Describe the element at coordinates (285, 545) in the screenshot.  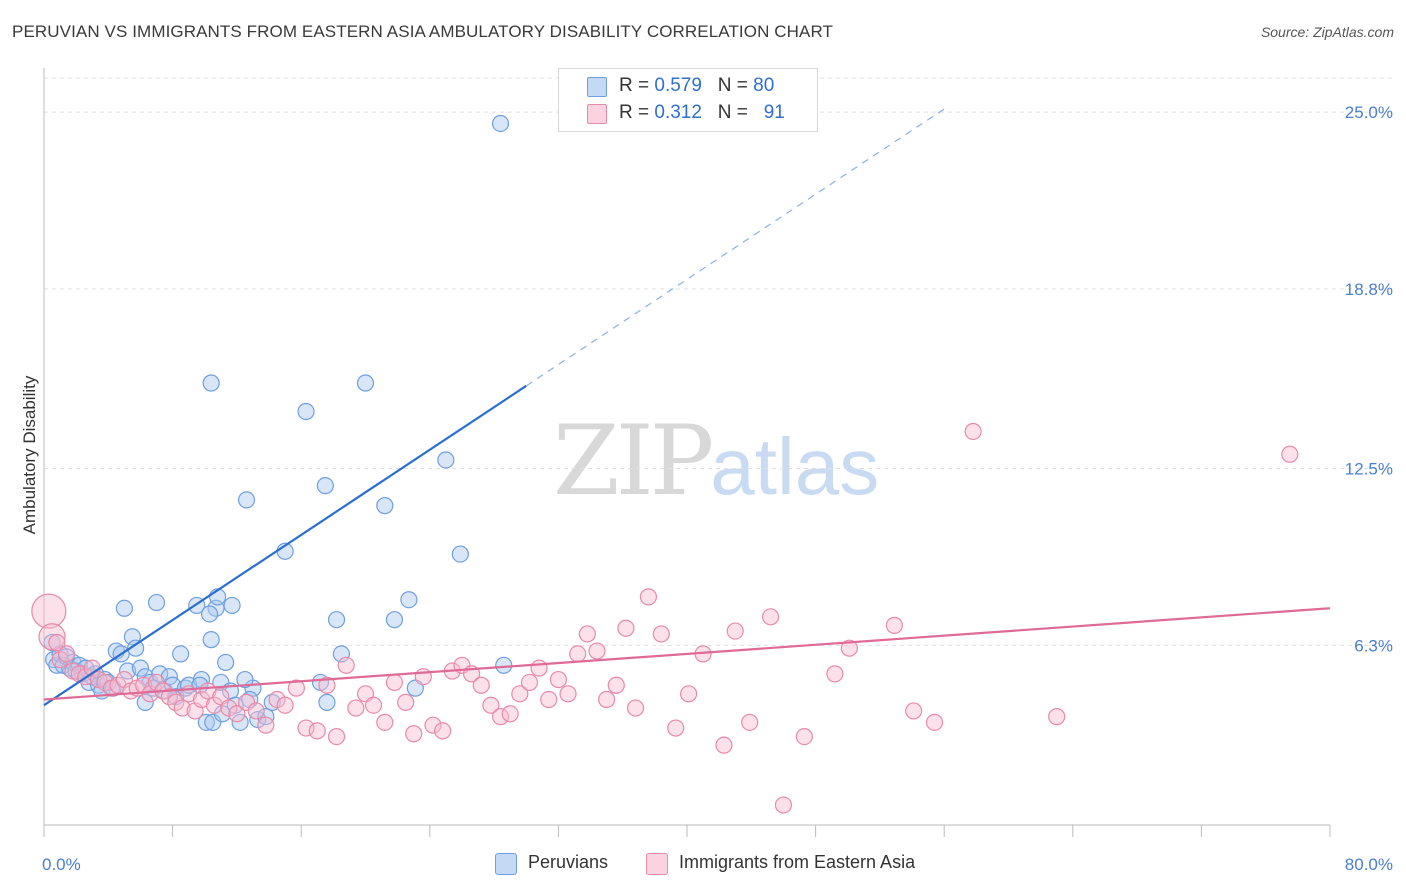
I see `trend-line-peruvians` at that location.